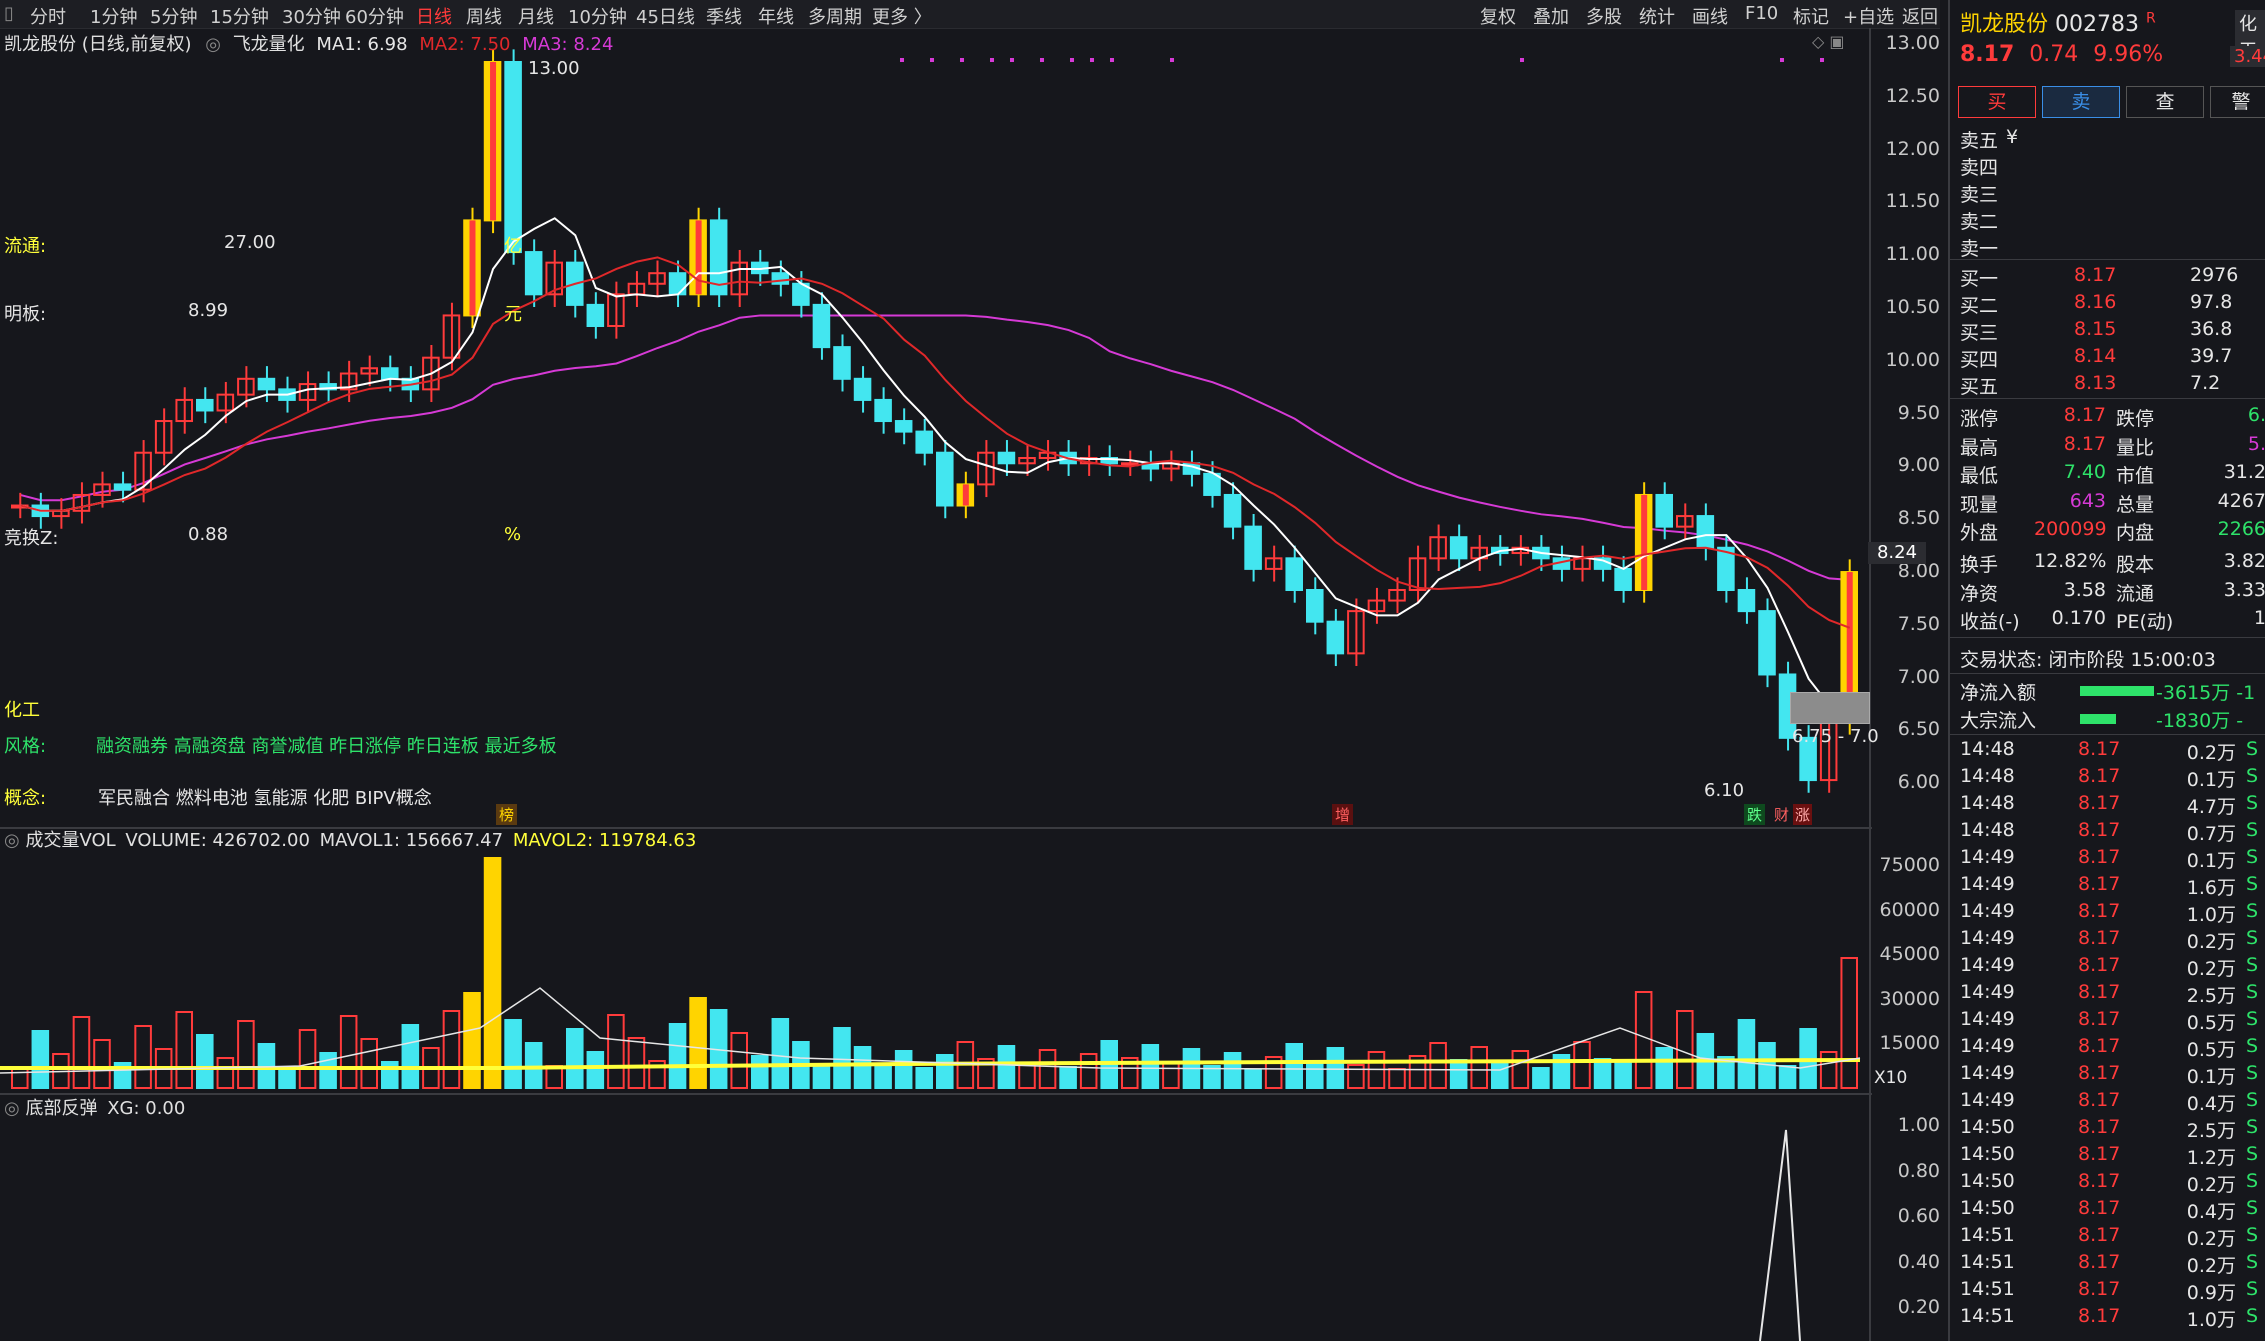 This screenshot has width=2265, height=1341. I want to click on query-button: 查, so click(2165, 102).